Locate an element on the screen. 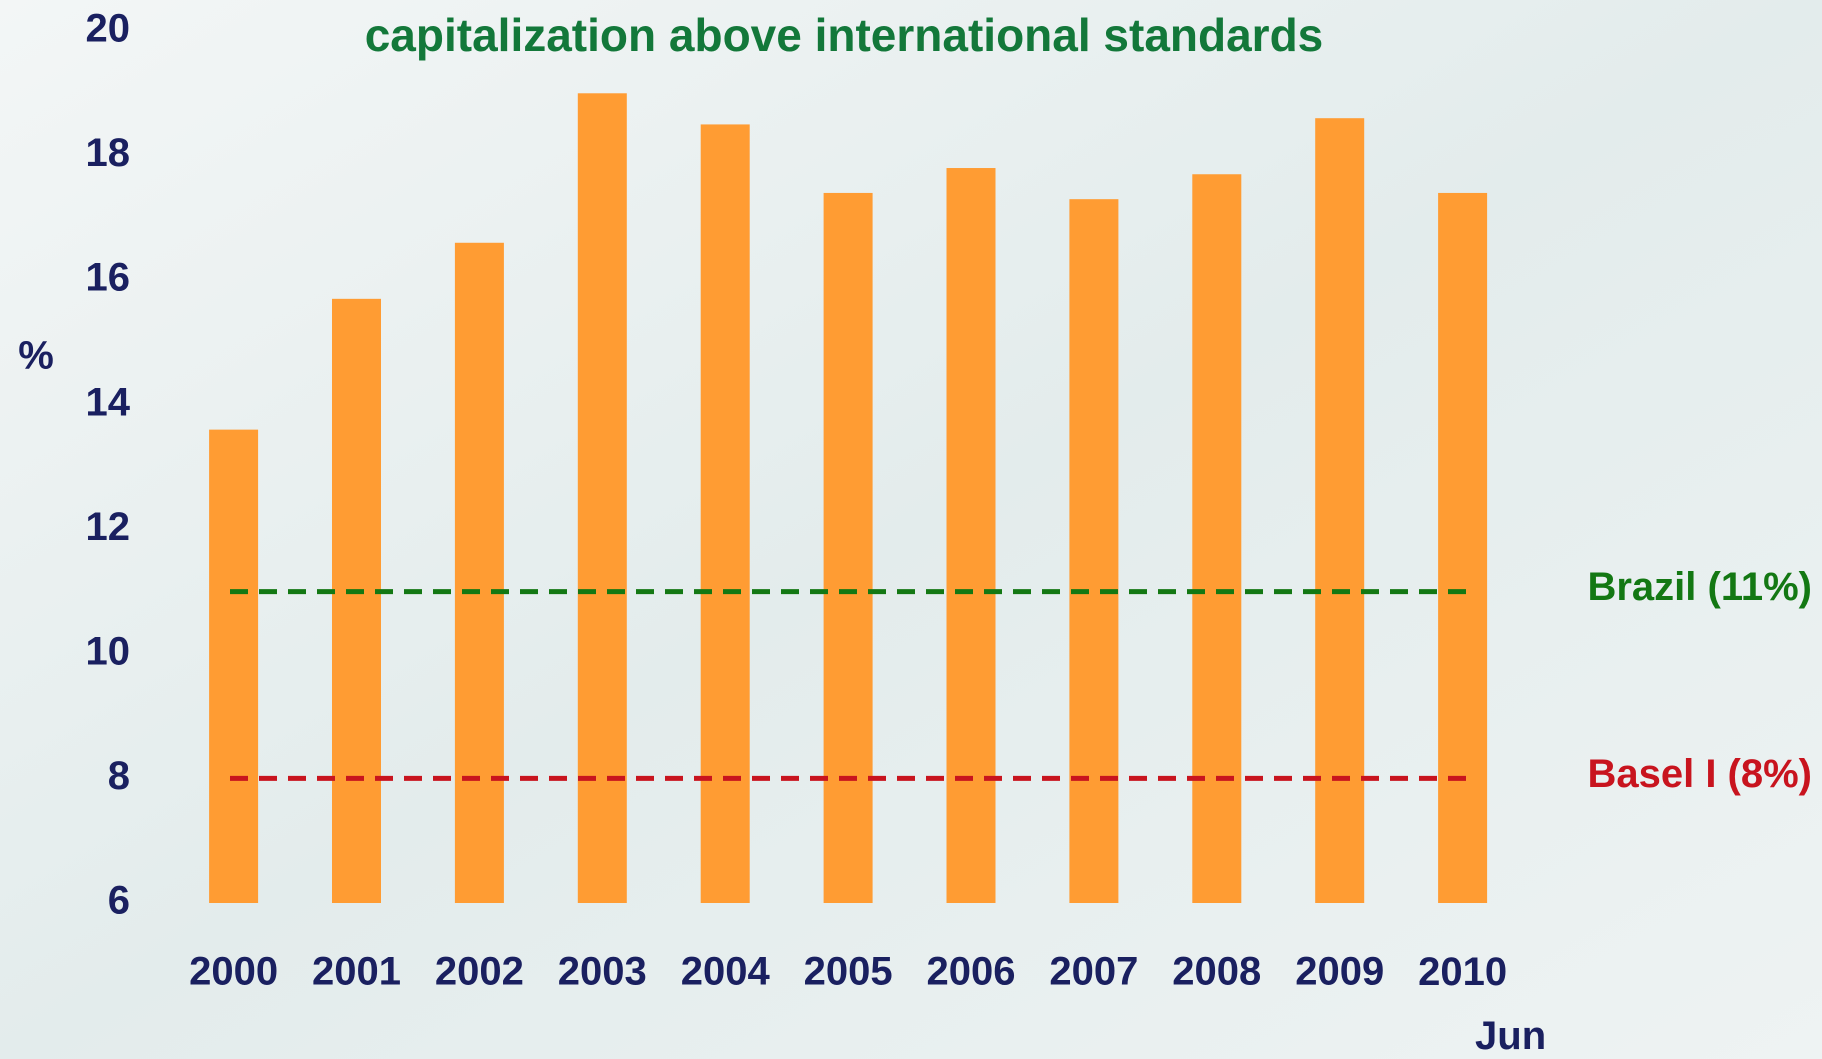 The height and width of the screenshot is (1059, 1822). y-tick-label: 10 is located at coordinates (108, 651).